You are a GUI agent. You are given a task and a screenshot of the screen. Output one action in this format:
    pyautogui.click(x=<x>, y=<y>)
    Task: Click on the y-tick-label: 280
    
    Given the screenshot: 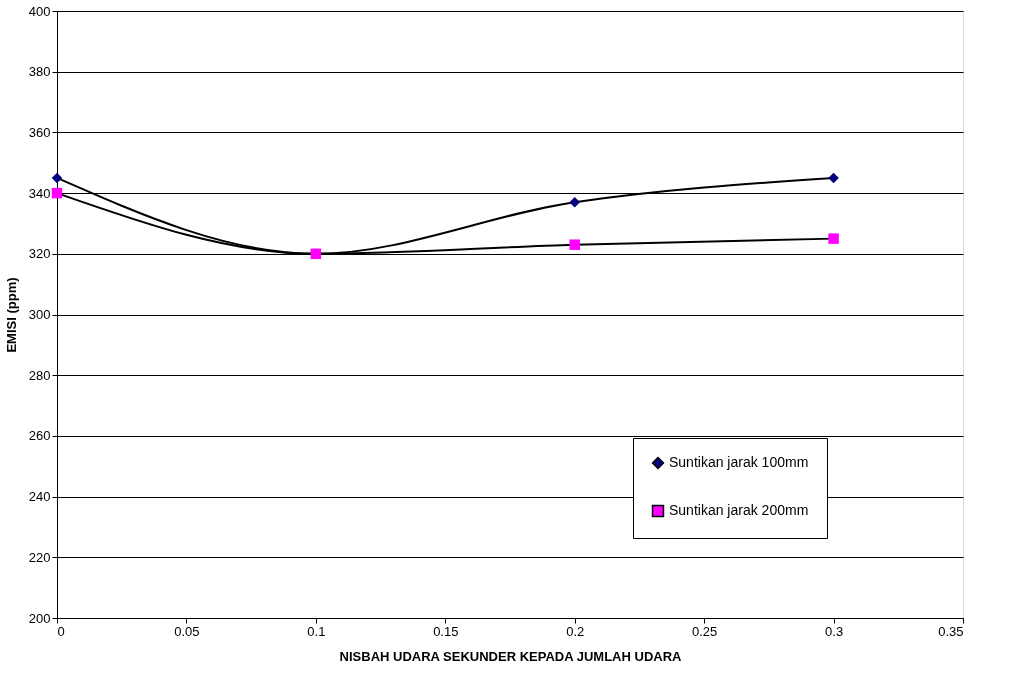 What is the action you would take?
    pyautogui.click(x=39, y=375)
    